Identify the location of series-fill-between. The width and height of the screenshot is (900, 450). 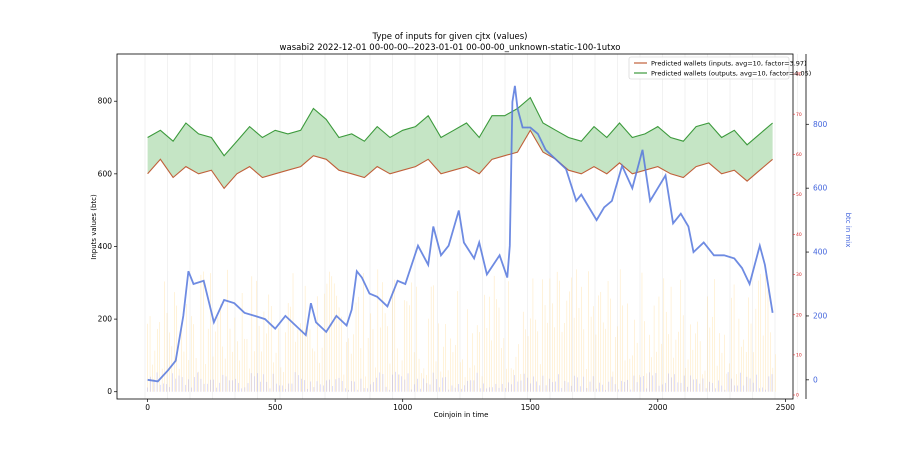
(460, 143).